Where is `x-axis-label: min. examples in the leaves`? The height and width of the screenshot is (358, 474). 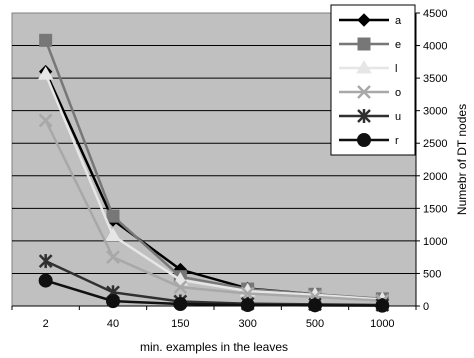 x-axis-label: min. examples in the leaves is located at coordinates (214, 347).